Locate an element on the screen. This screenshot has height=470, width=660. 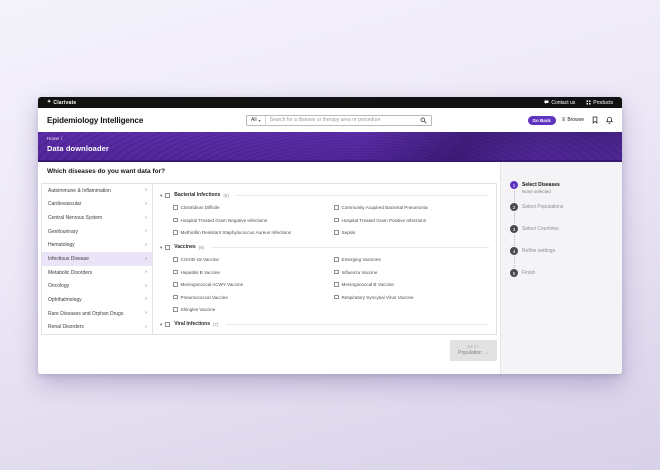
category-item: Rare Diseases and Orphan Drugs › is located at coordinates (97, 314).